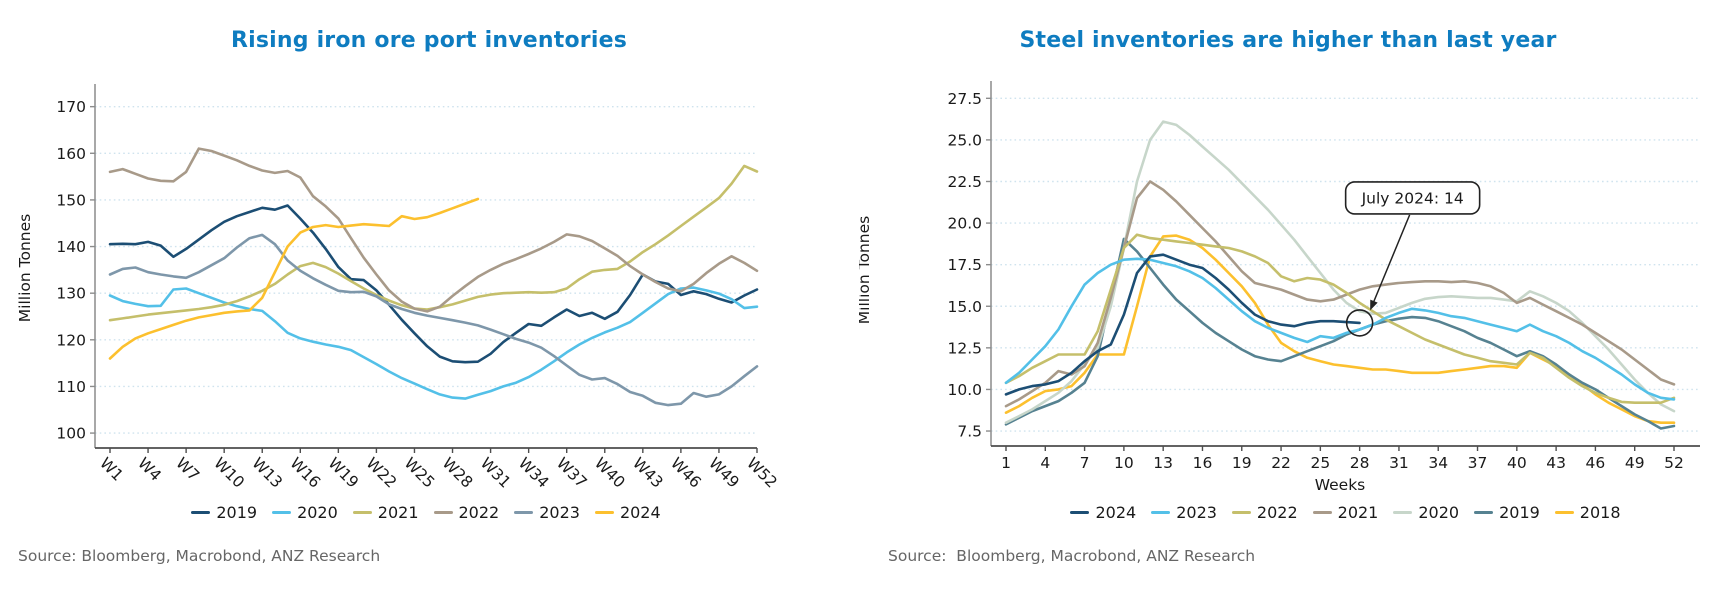 This screenshot has width=1717, height=592. I want to click on x-tick-label: W7, so click(187, 469).